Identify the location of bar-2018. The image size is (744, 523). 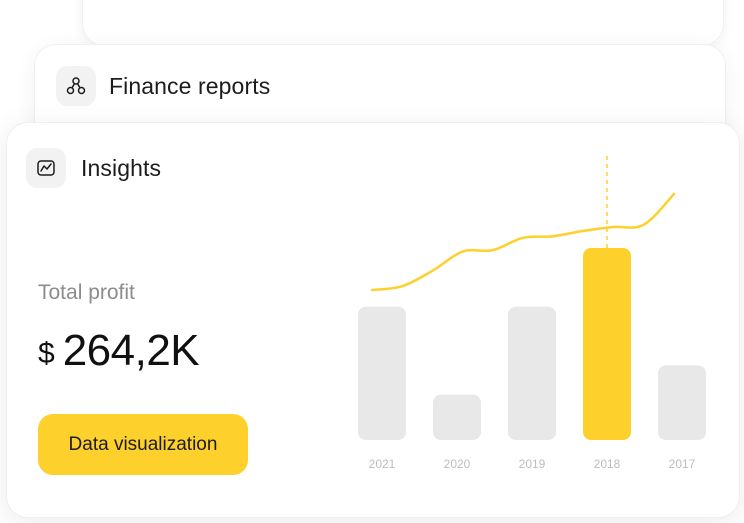
(607, 344).